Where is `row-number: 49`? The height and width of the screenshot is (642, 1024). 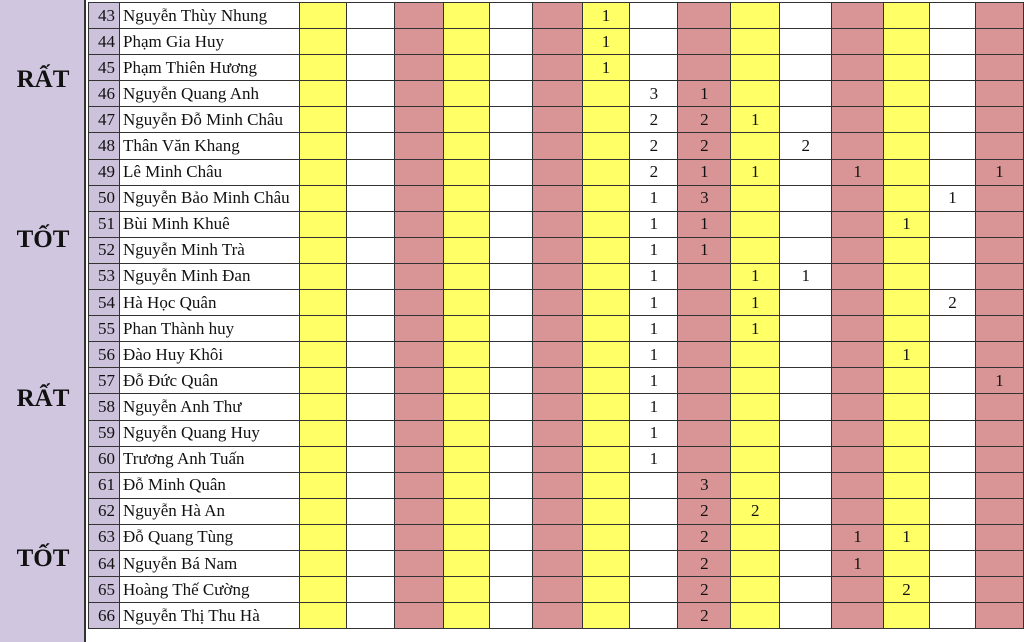 row-number: 49 is located at coordinates (104, 172).